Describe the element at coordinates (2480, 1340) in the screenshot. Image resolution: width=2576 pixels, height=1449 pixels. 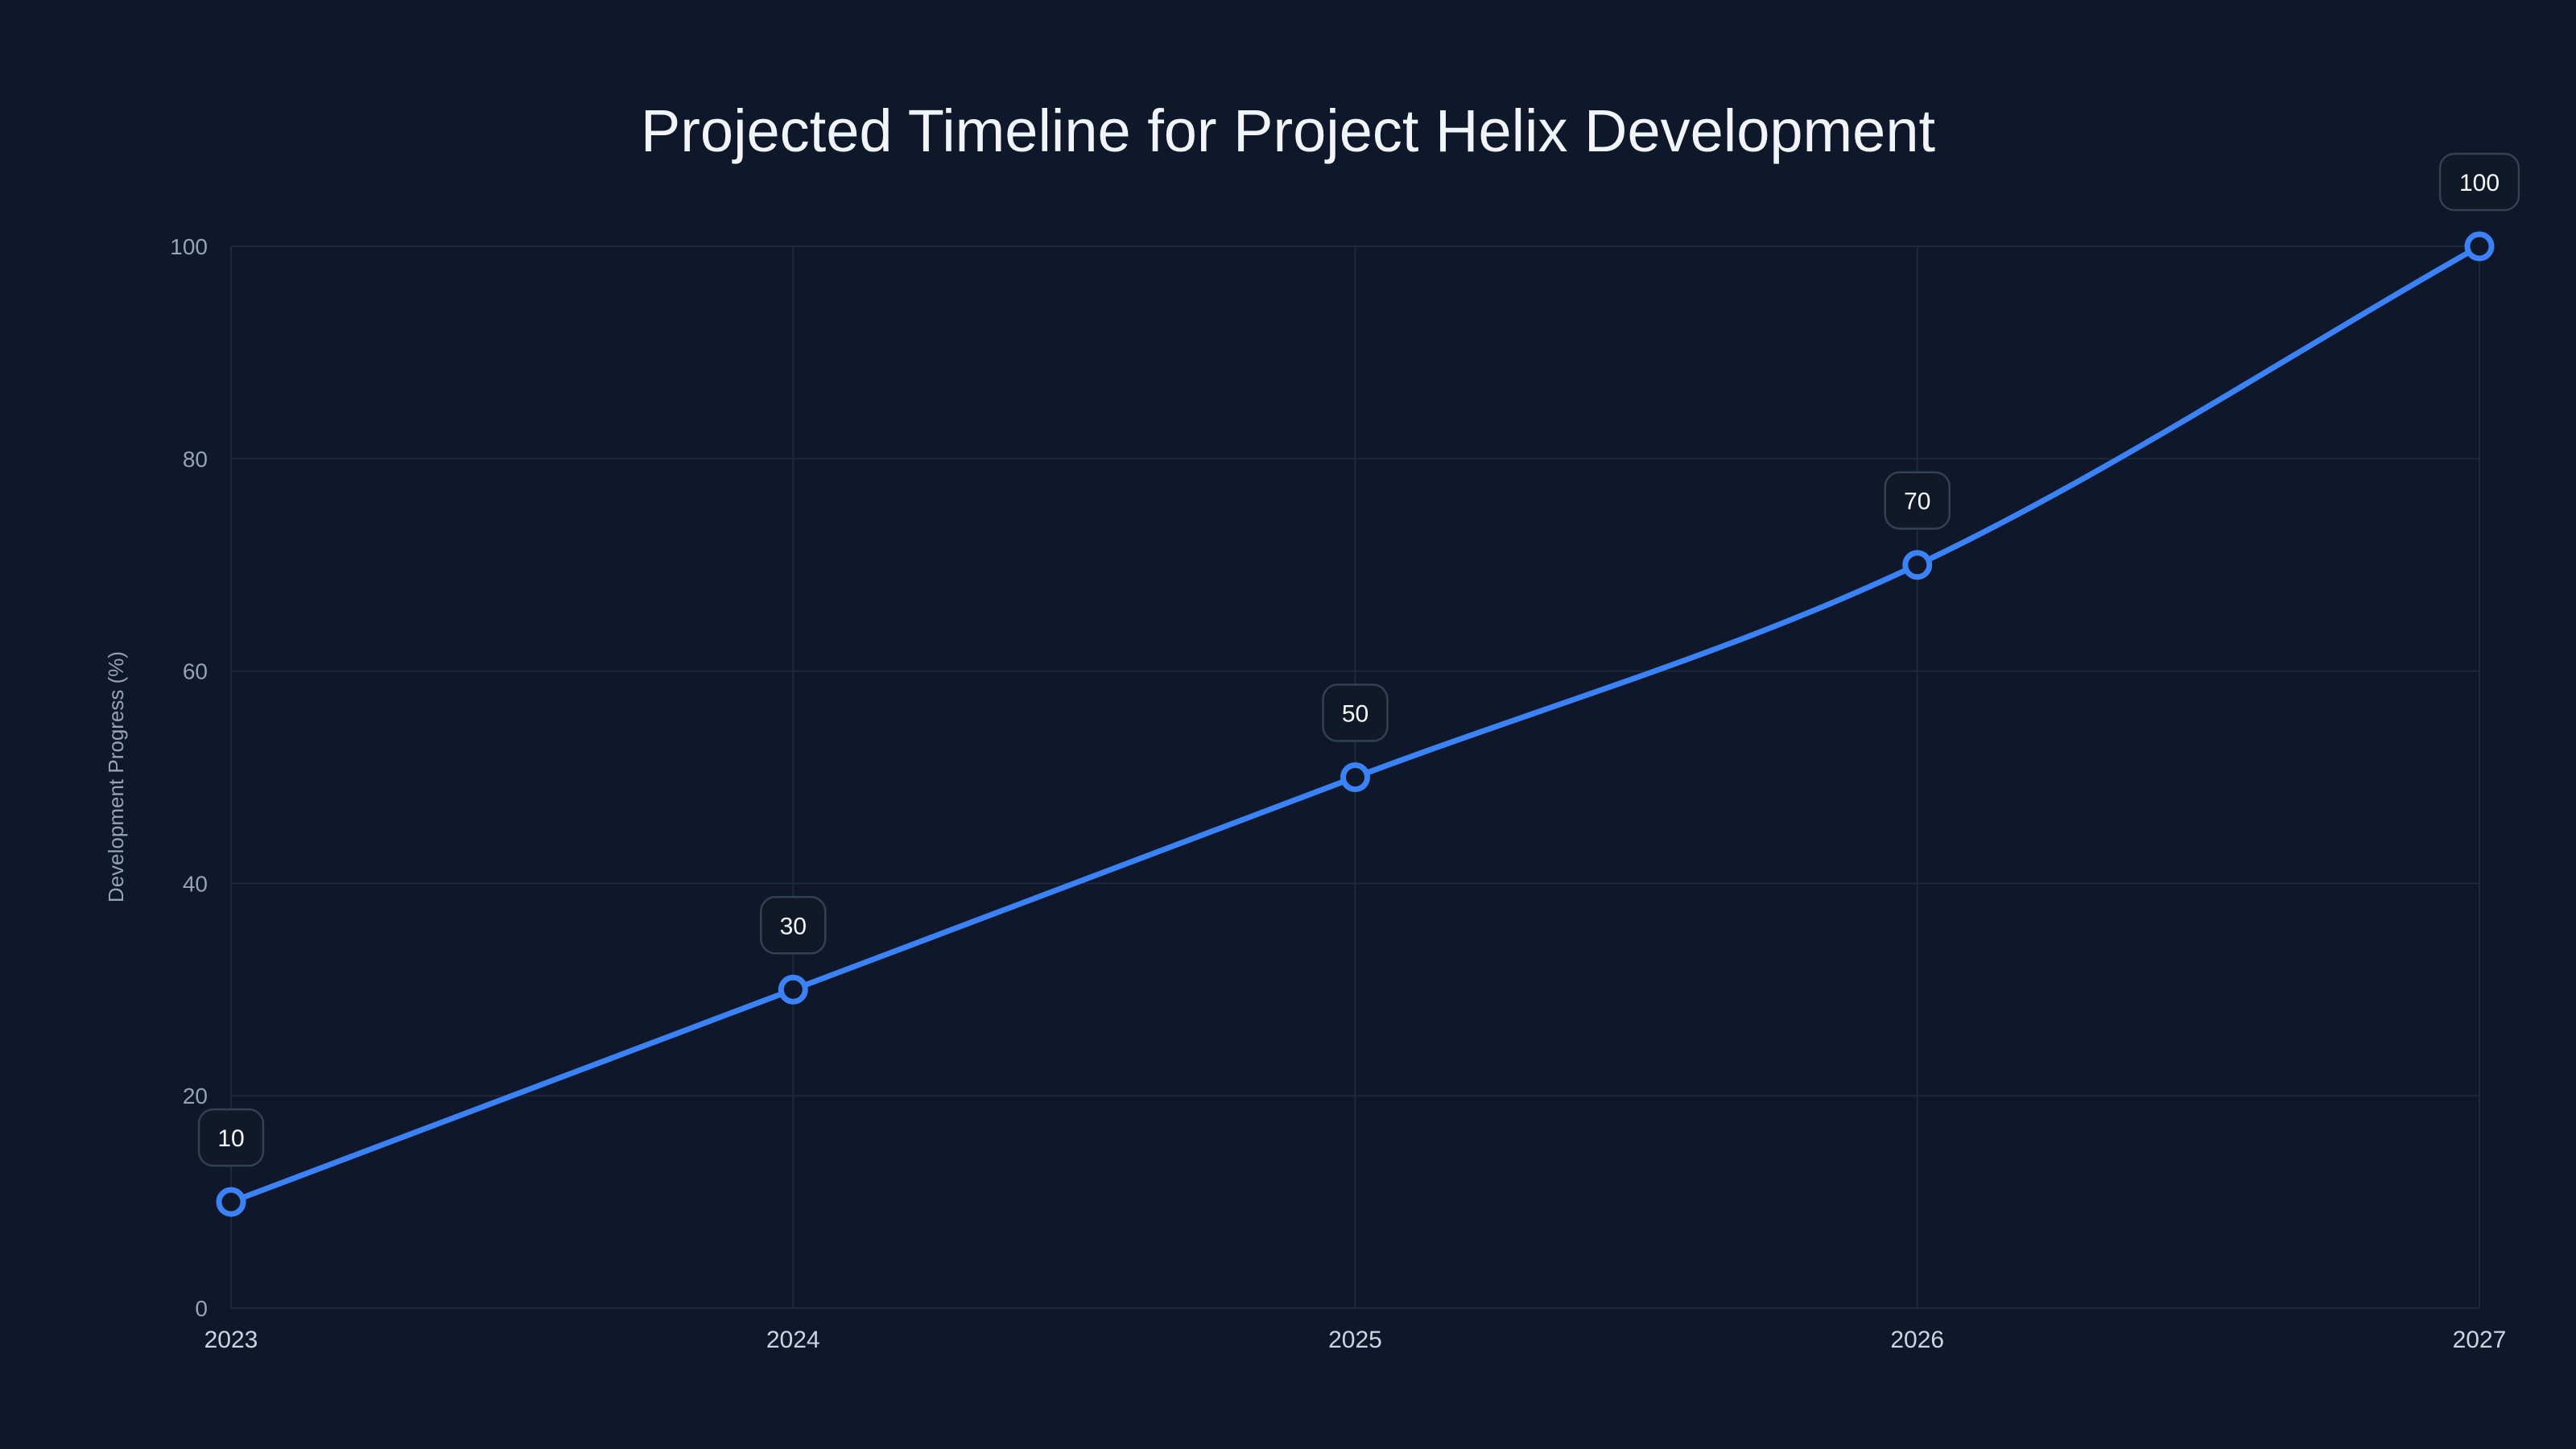
I see `x-tick-label: 2027` at that location.